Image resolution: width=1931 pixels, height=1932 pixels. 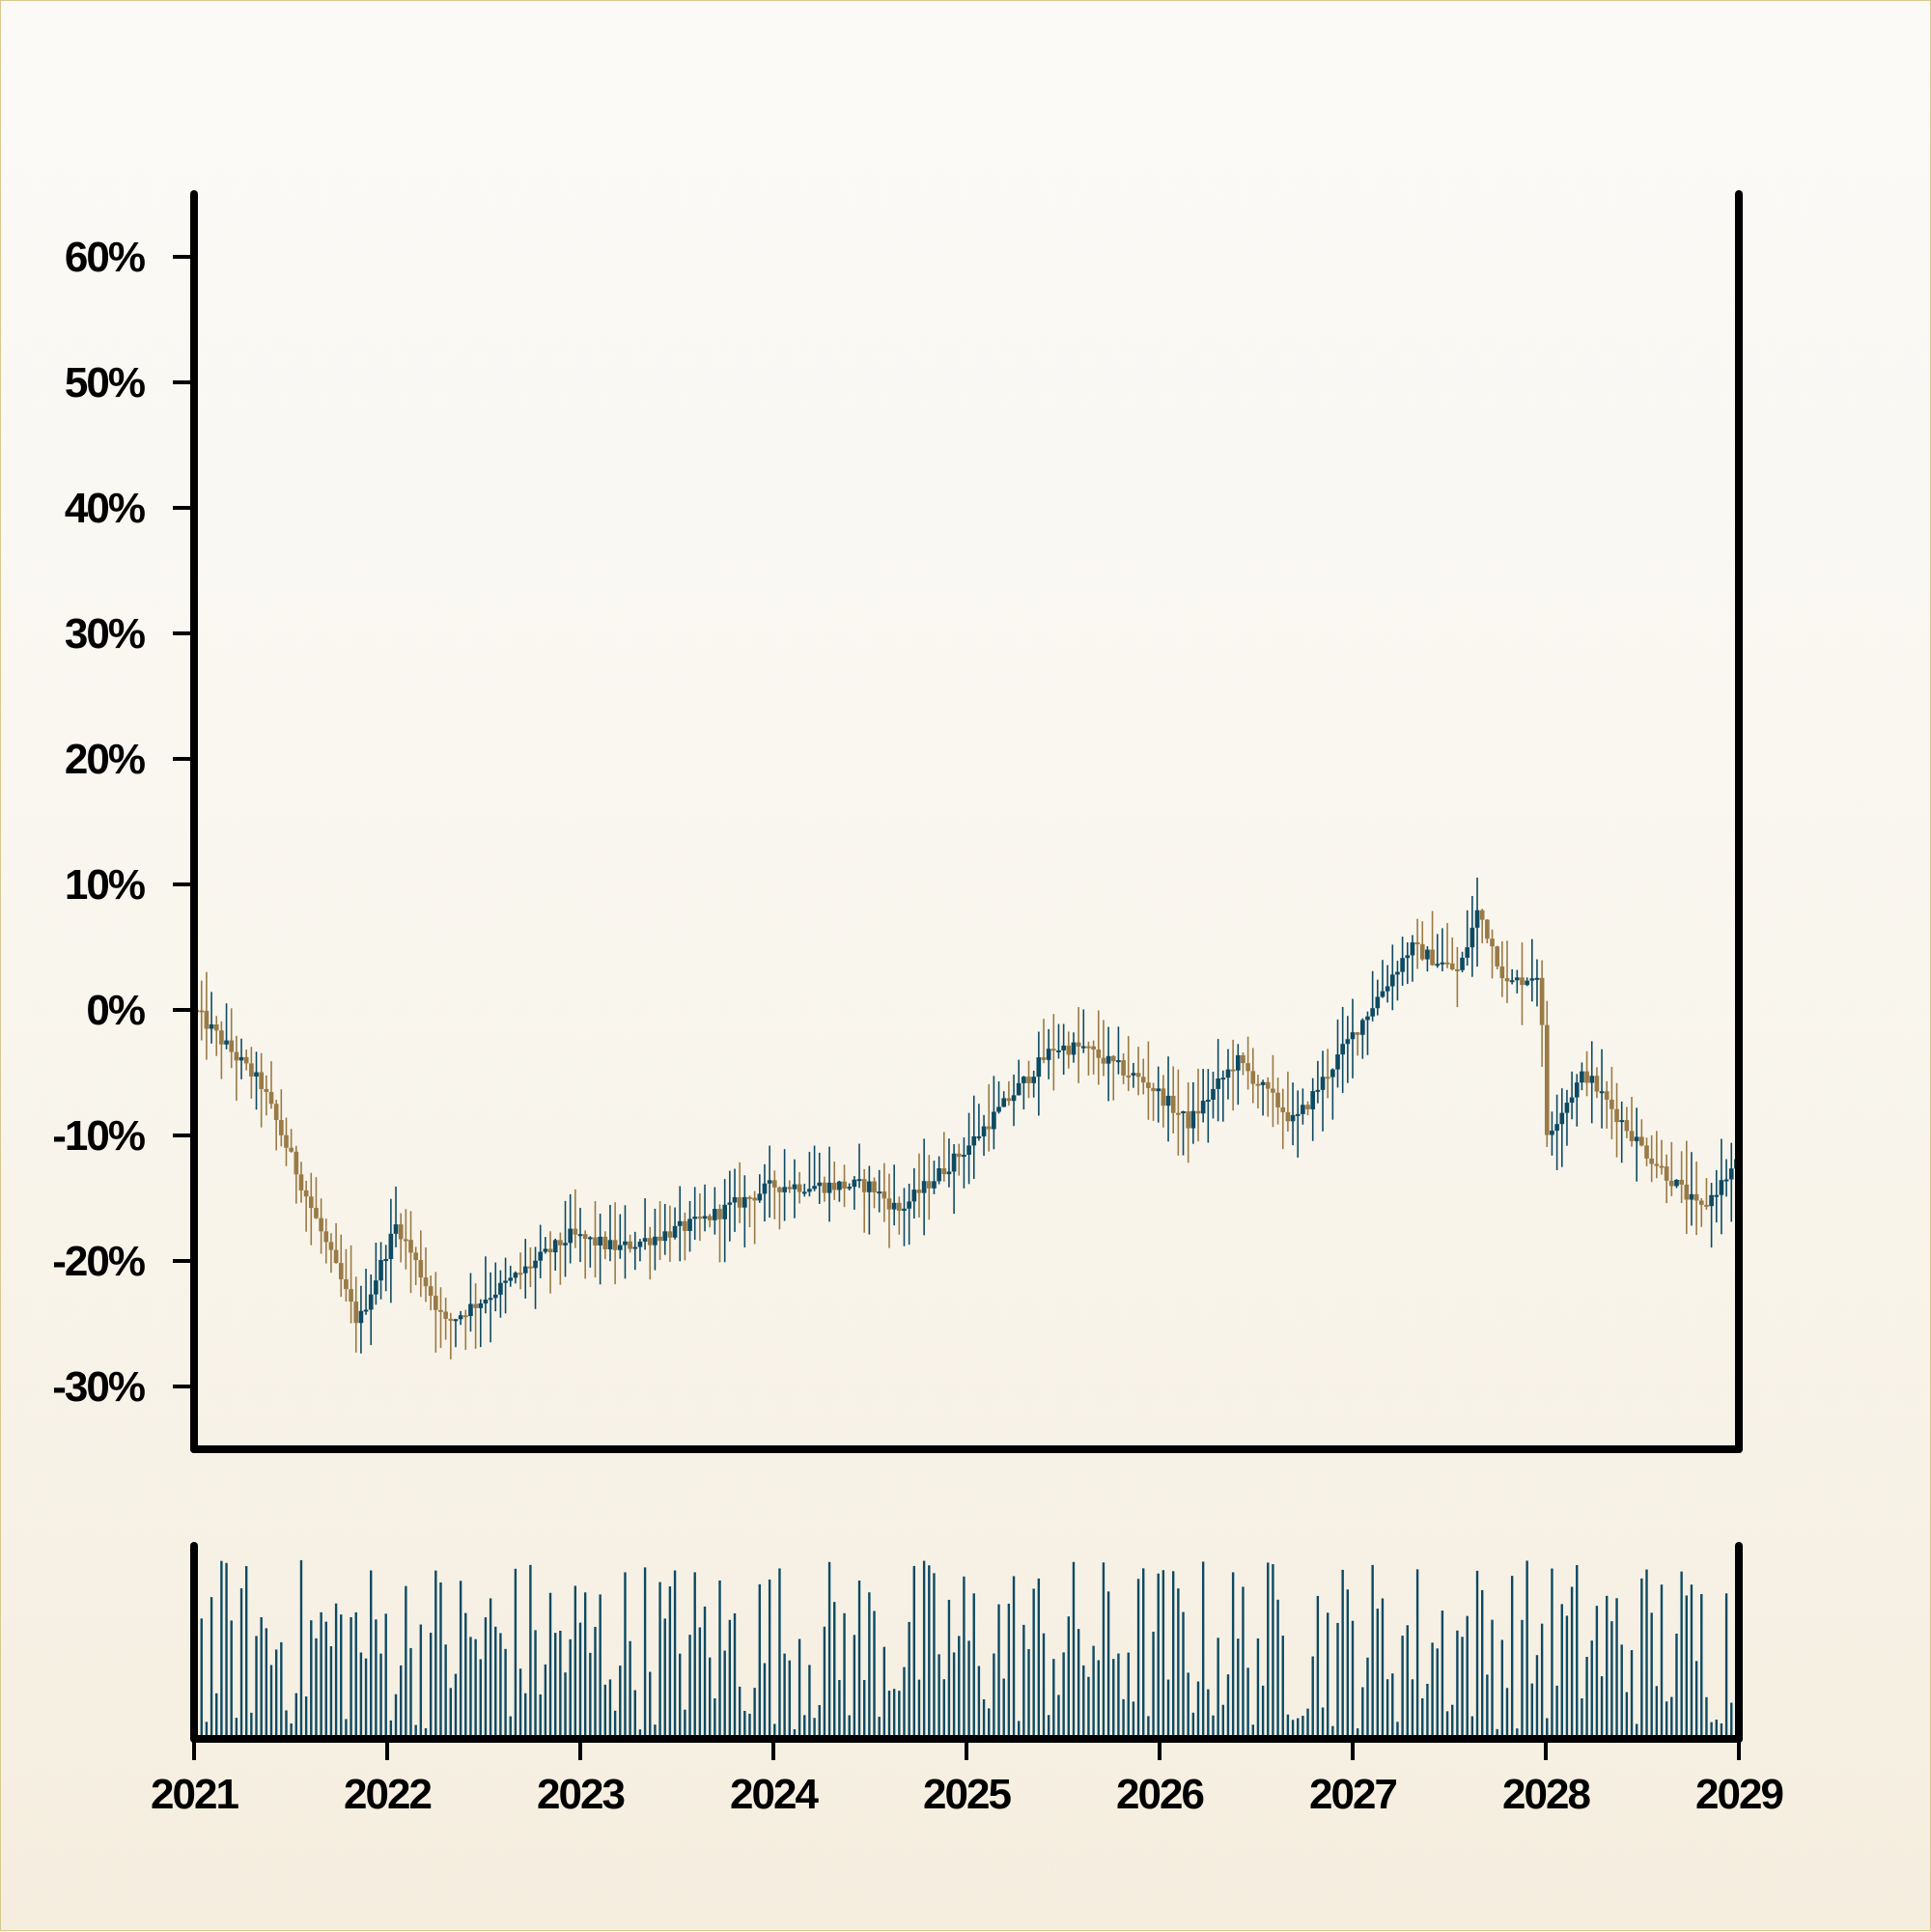 What do you see at coordinates (105, 760) in the screenshot?
I see `y-tick-label: 20%` at bounding box center [105, 760].